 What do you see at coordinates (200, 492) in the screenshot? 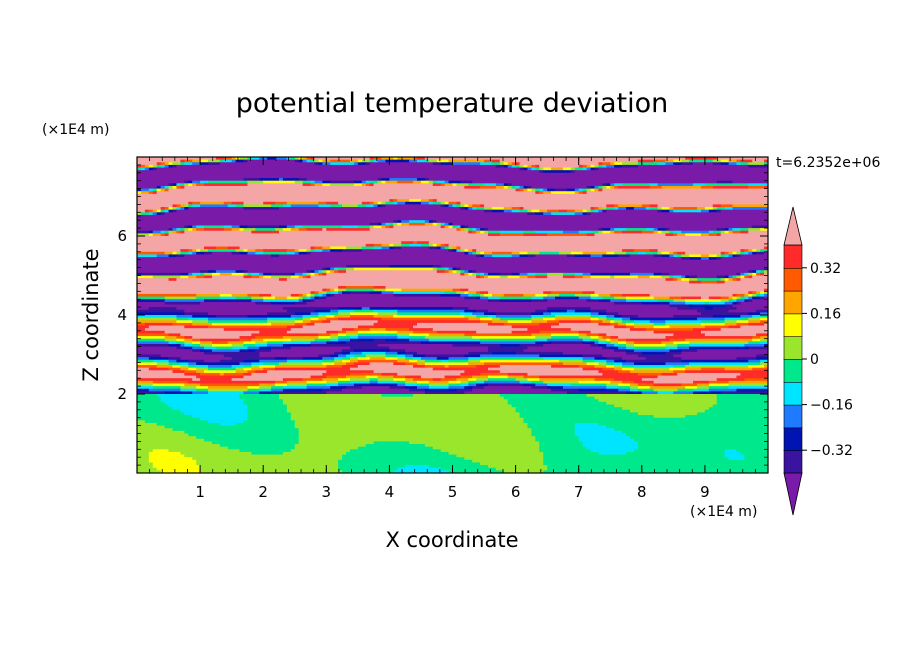
I see `x-tick-label: 1` at bounding box center [200, 492].